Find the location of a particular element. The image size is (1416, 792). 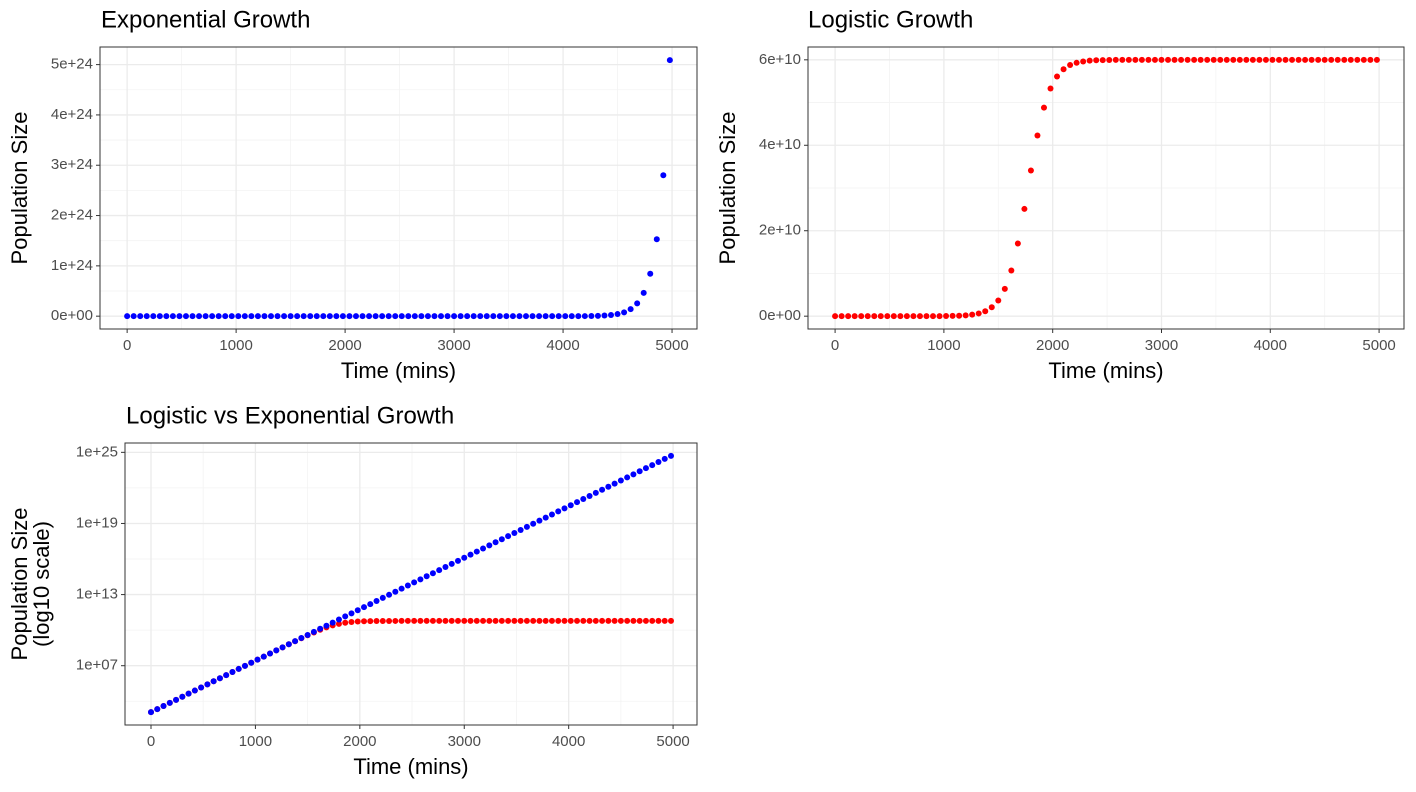

x-tick-label: 3000 is located at coordinates (453, 345).